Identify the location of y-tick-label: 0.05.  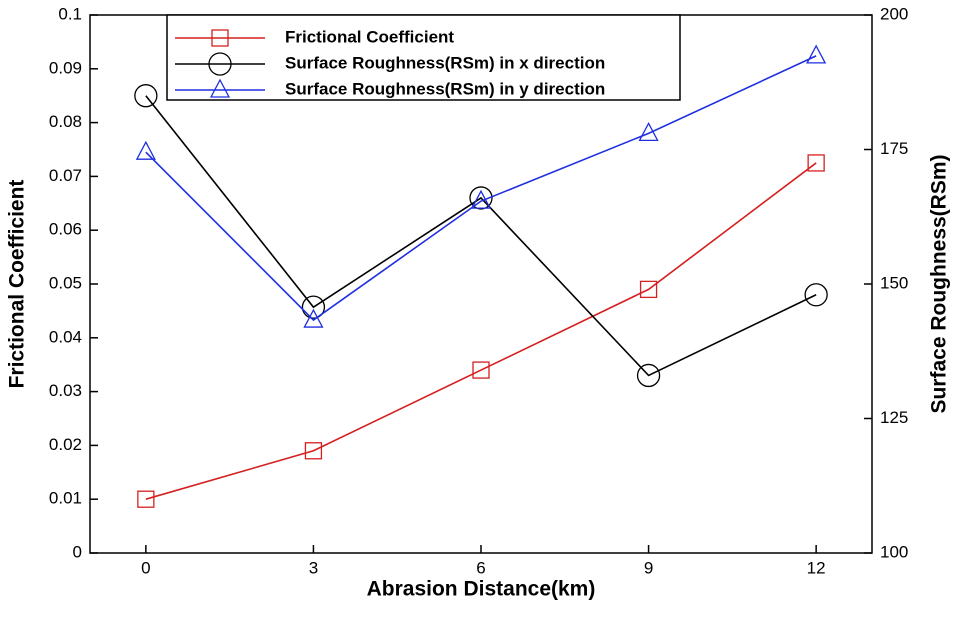
(65, 282).